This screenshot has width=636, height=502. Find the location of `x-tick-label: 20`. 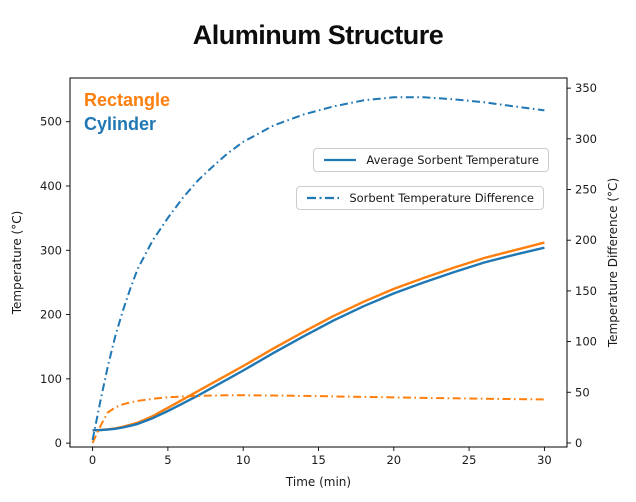

x-tick-label: 20 is located at coordinates (393, 460).